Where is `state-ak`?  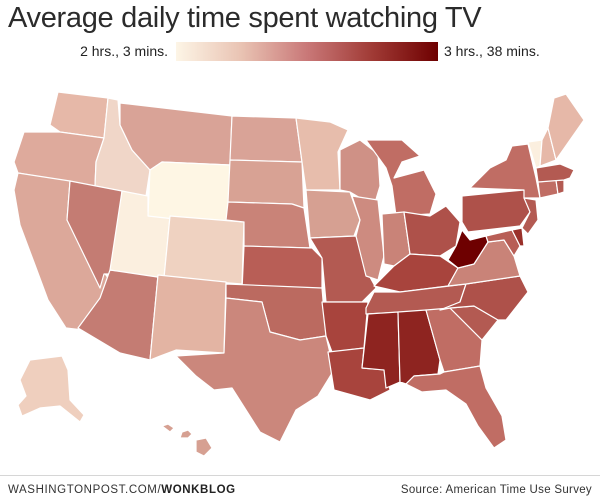 state-ak is located at coordinates (51, 389).